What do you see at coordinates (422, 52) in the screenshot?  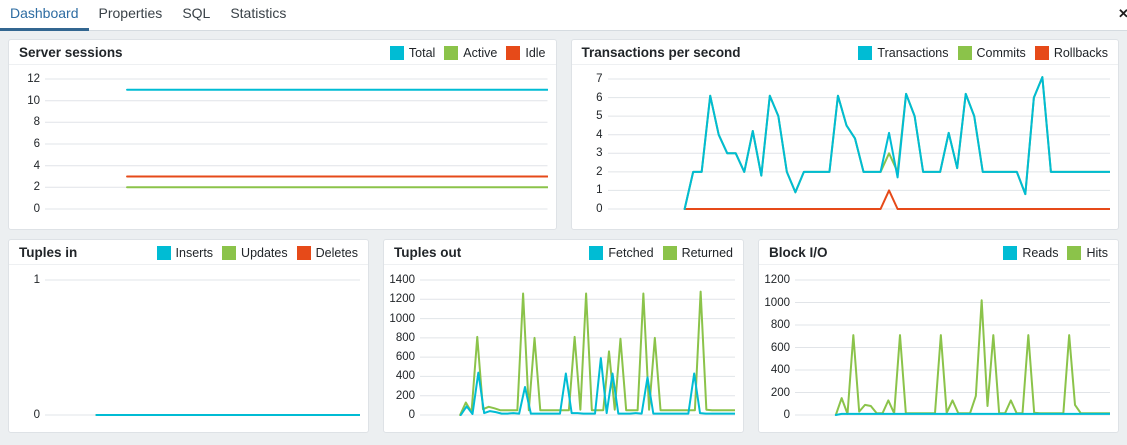 I see `legend-label: Total` at bounding box center [422, 52].